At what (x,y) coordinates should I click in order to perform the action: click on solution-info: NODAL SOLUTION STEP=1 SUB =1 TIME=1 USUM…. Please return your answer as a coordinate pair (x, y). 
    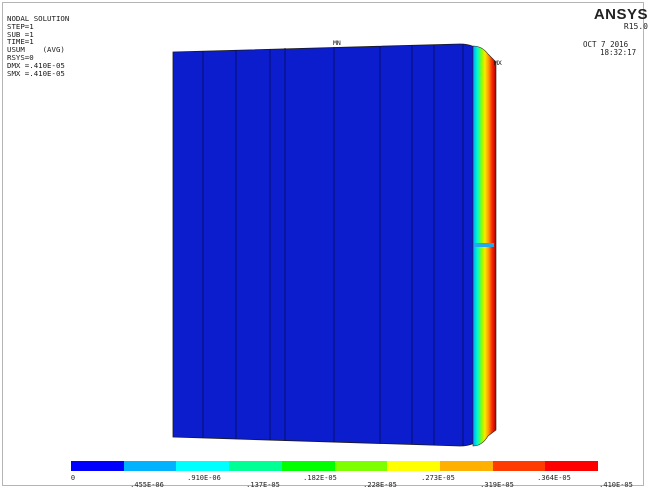
    Looking at the image, I should click on (38, 46).